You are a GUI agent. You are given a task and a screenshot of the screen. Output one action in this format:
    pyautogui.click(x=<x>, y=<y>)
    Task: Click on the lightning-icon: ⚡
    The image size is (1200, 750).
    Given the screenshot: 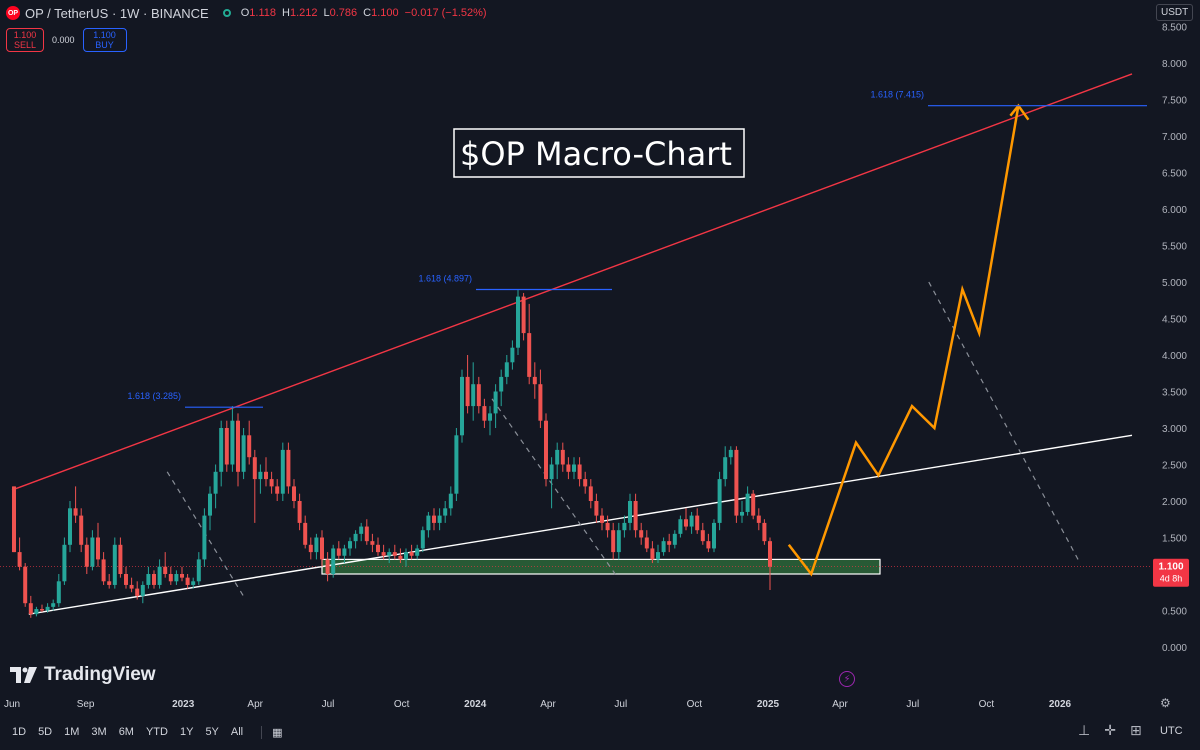 What is the action you would take?
    pyautogui.click(x=847, y=679)
    